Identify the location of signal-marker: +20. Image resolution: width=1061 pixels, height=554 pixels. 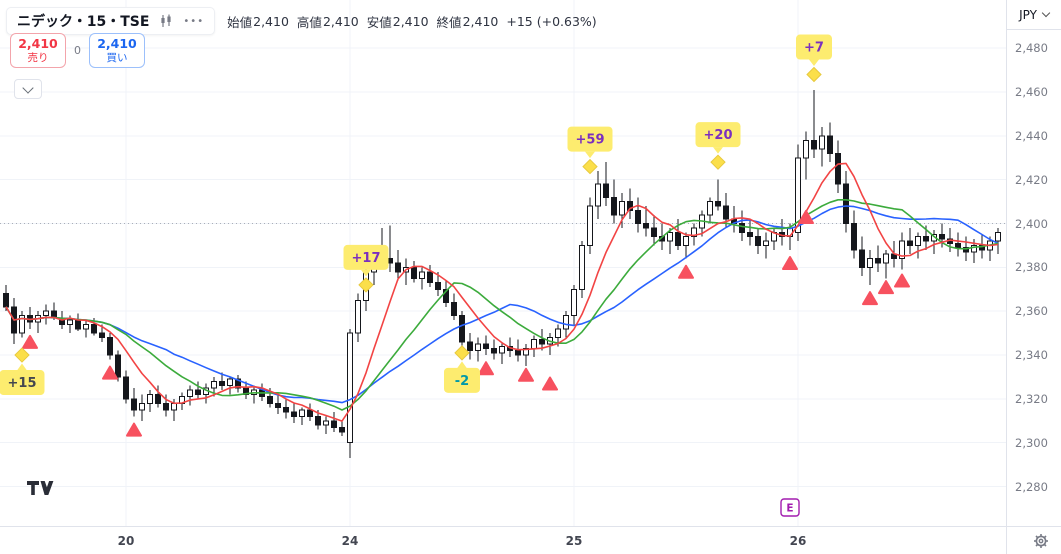
(718, 146).